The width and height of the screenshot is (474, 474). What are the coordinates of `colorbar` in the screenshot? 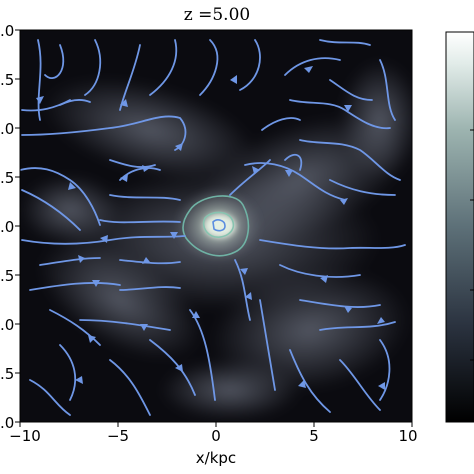 It's located at (459, 227).